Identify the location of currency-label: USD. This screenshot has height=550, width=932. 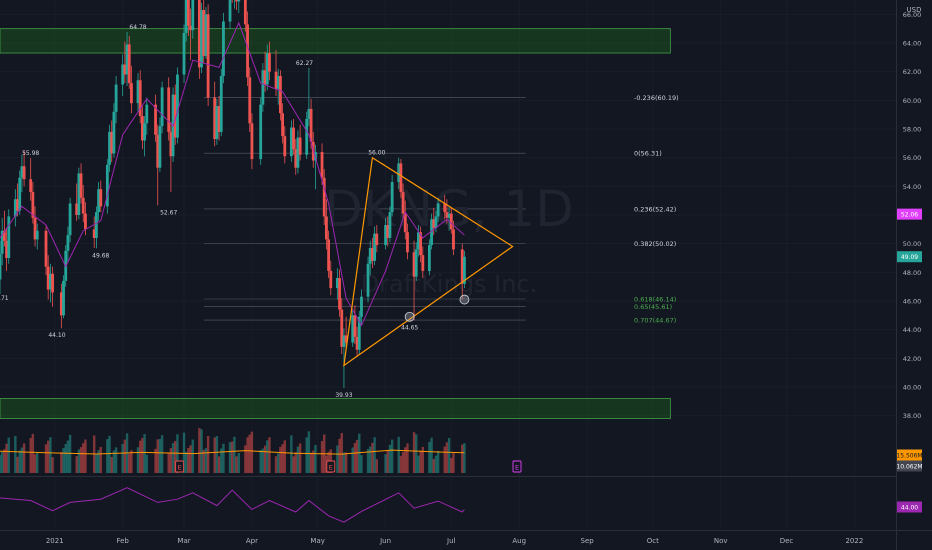
(914, 10).